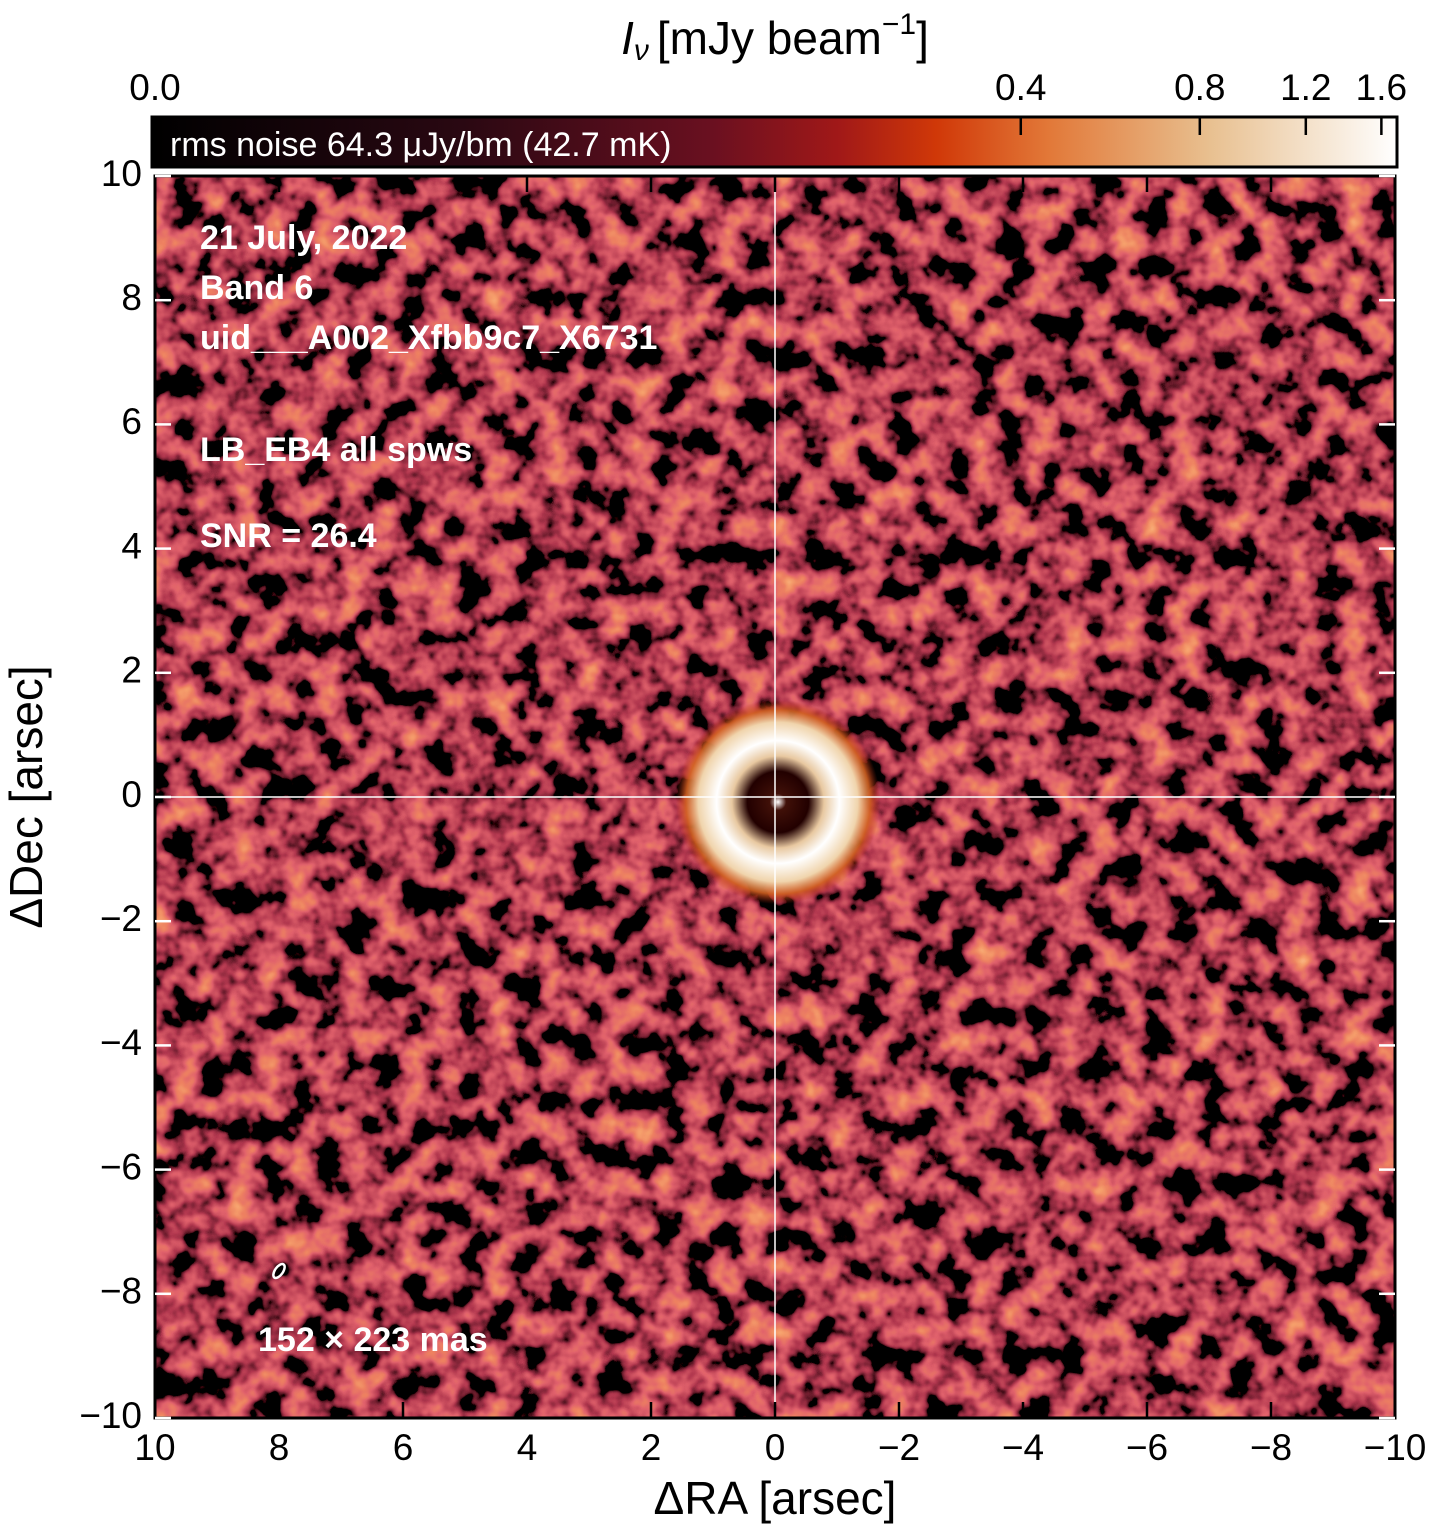 The width and height of the screenshot is (1438, 1539). What do you see at coordinates (279, 1271) in the screenshot?
I see `beam` at bounding box center [279, 1271].